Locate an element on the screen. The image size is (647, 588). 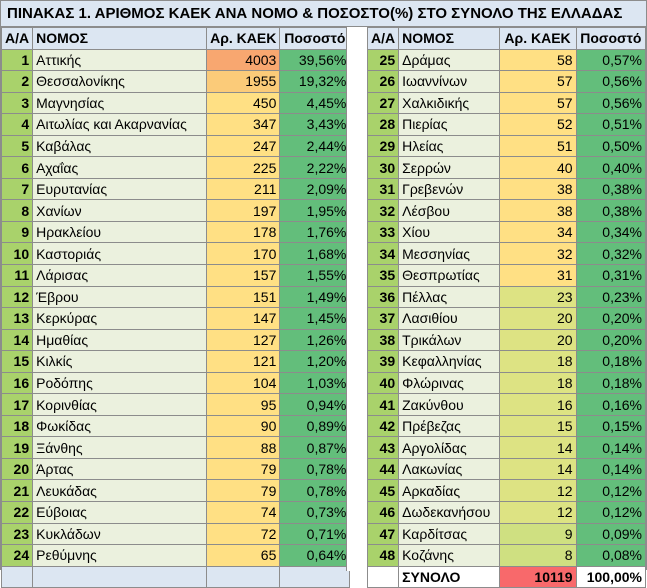
percent-cell: 19,32% is located at coordinates (315, 81).